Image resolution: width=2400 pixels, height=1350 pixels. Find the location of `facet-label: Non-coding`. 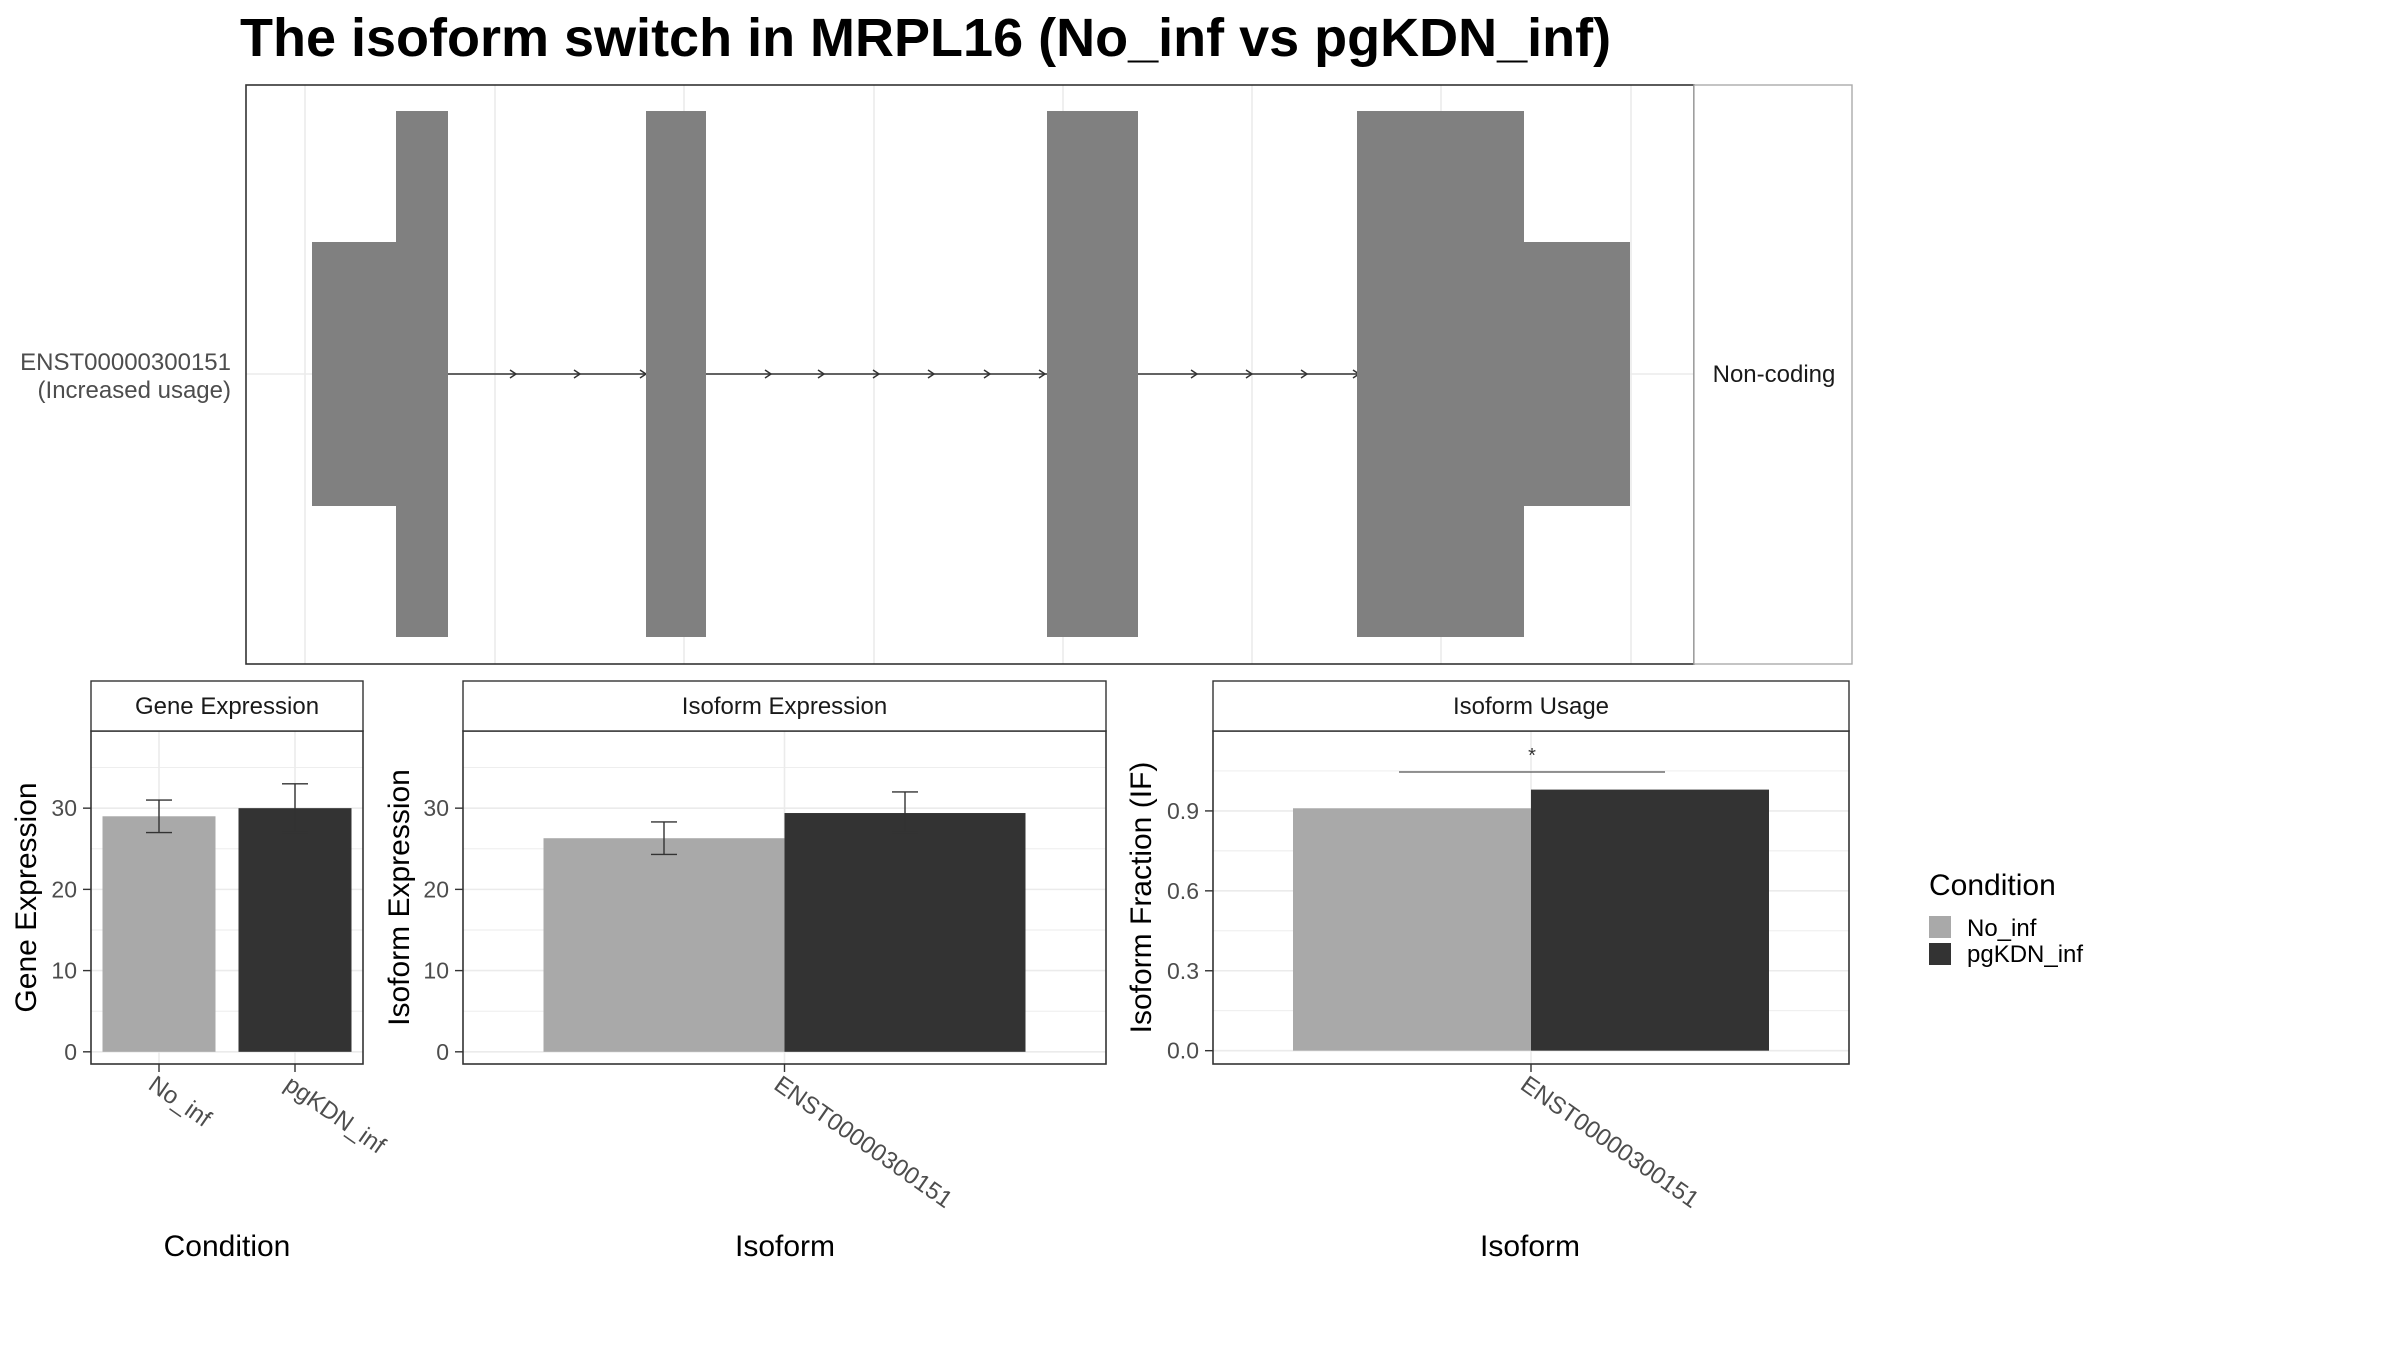

facet-label: Non-coding is located at coordinates (1774, 374).